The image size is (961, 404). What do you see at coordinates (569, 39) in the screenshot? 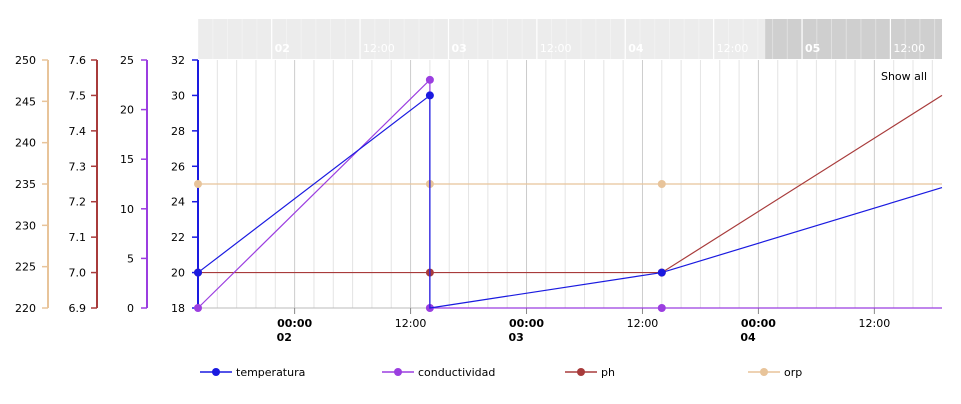
I see `range-selector: 02 12:00 03 12:00 04 12:00 05 12:00` at bounding box center [569, 39].